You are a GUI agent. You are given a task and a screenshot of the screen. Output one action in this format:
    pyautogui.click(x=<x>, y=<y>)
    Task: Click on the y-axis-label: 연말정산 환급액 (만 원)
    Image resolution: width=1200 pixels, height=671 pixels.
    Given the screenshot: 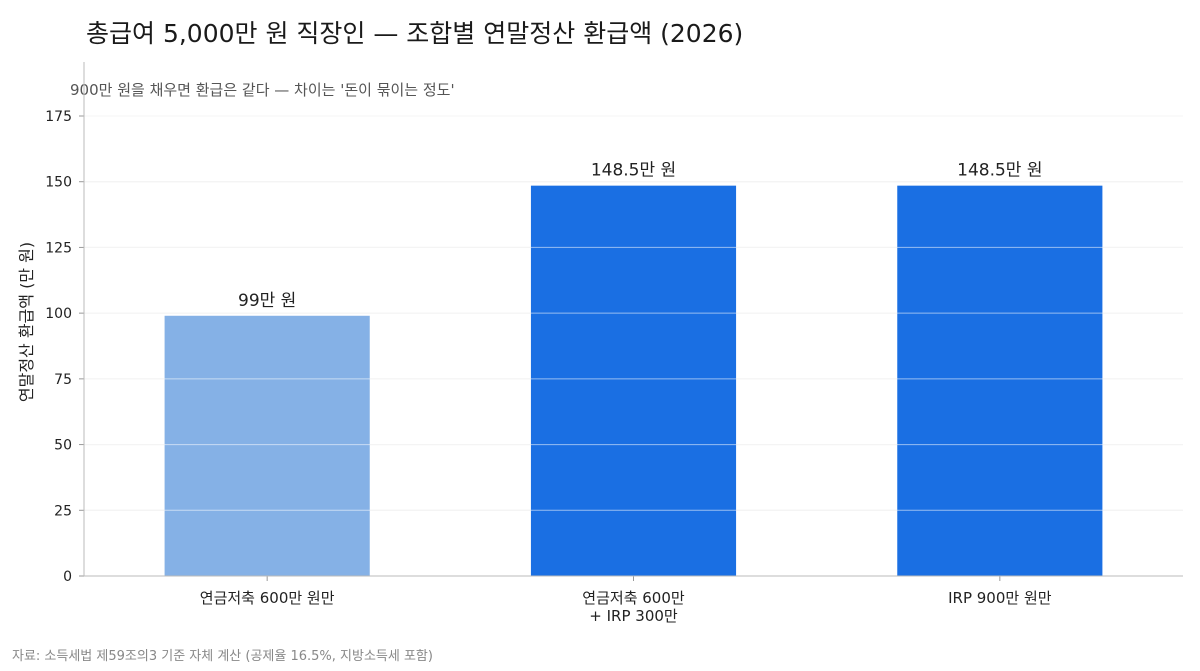 What is the action you would take?
    pyautogui.click(x=26, y=322)
    